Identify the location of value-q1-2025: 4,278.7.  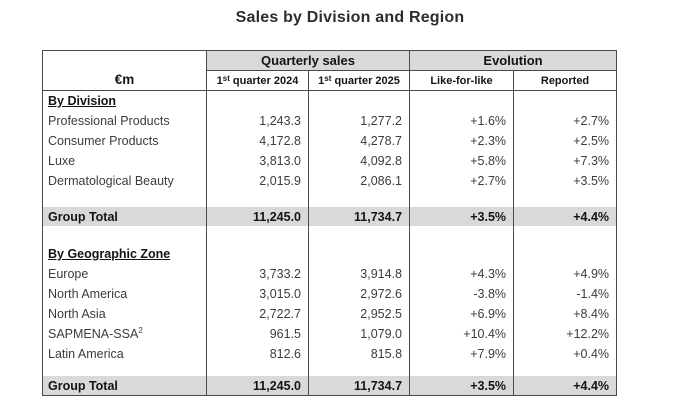
(358, 141).